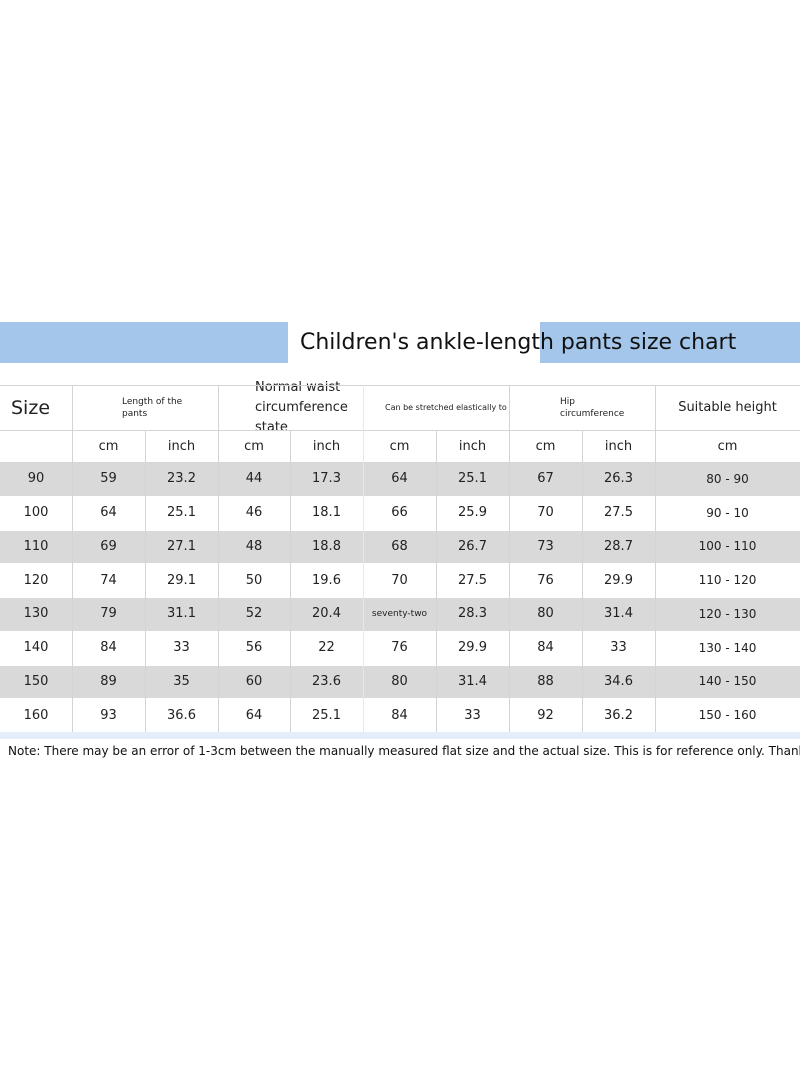 This screenshot has width=800, height=1090. What do you see at coordinates (326, 546) in the screenshot?
I see `table-cell: 18.8` at bounding box center [326, 546].